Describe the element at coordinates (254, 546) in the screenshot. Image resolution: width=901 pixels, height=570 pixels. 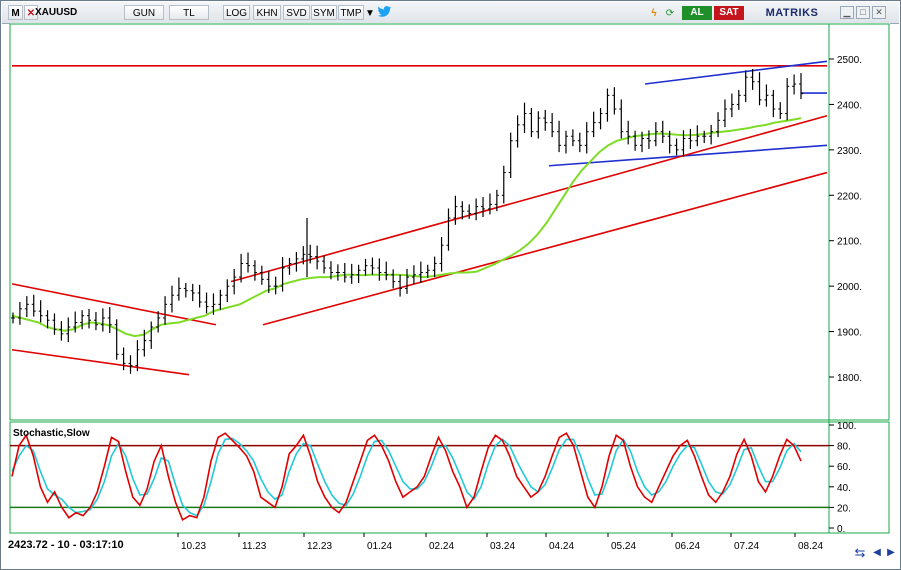
I see `x-tick-label: 11.23` at that location.